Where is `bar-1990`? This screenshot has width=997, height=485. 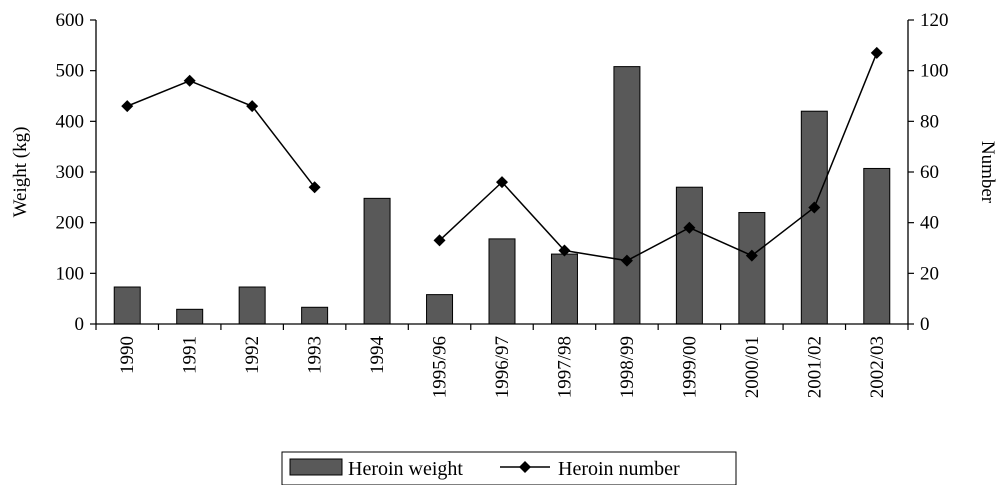
bar-1990 is located at coordinates (127, 305).